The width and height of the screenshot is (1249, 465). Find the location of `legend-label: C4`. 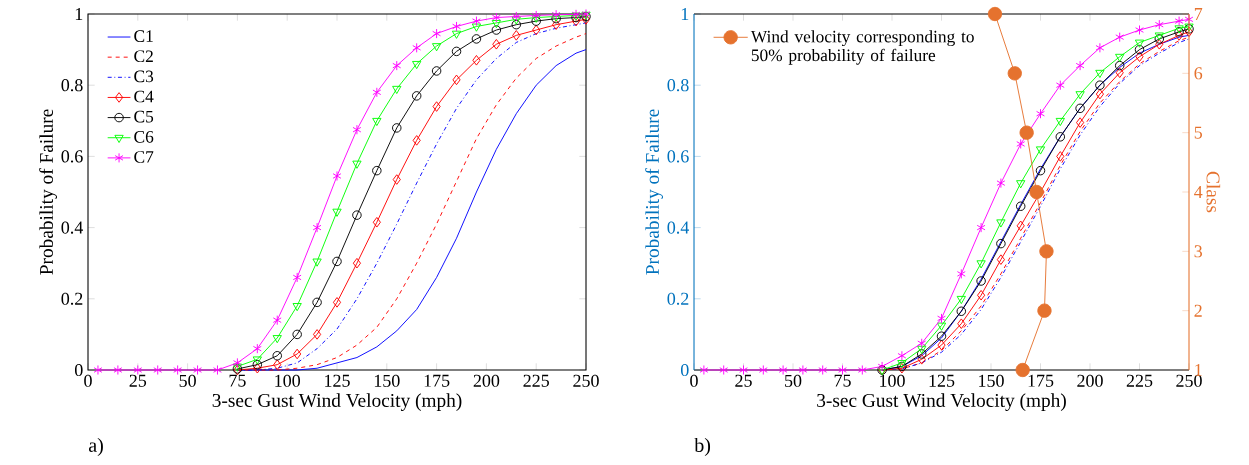

legend-label: C4 is located at coordinates (144, 96).